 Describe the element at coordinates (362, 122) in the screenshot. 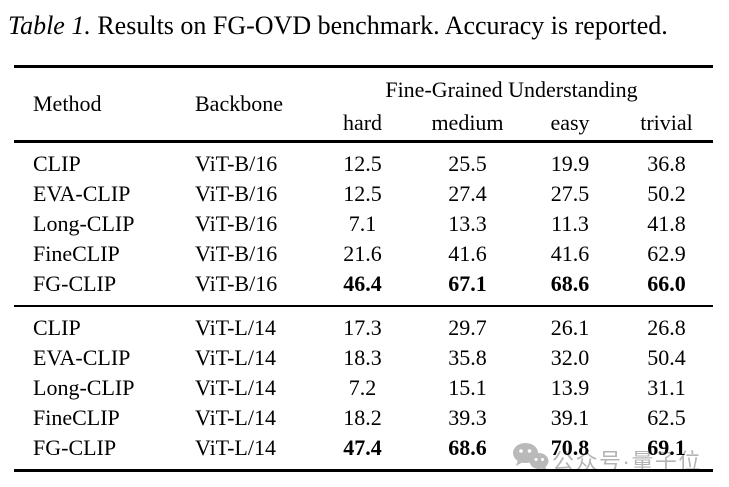

I see `col-header-hard: hard` at that location.